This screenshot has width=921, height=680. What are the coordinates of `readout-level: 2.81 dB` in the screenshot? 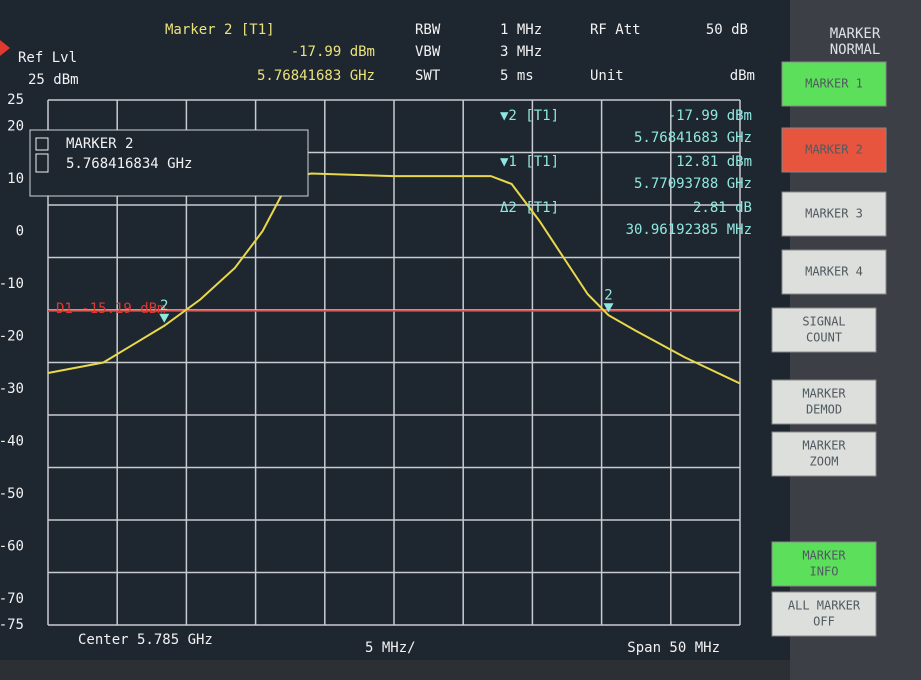 It's located at (722, 208).